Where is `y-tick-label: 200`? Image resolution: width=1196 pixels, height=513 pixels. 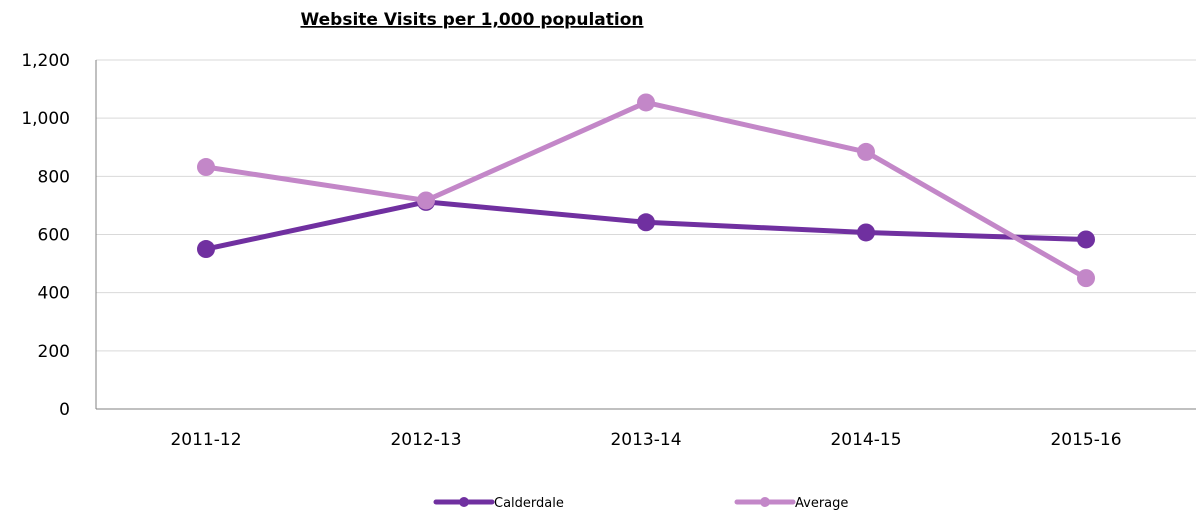 y-tick-label: 200 is located at coordinates (54, 352).